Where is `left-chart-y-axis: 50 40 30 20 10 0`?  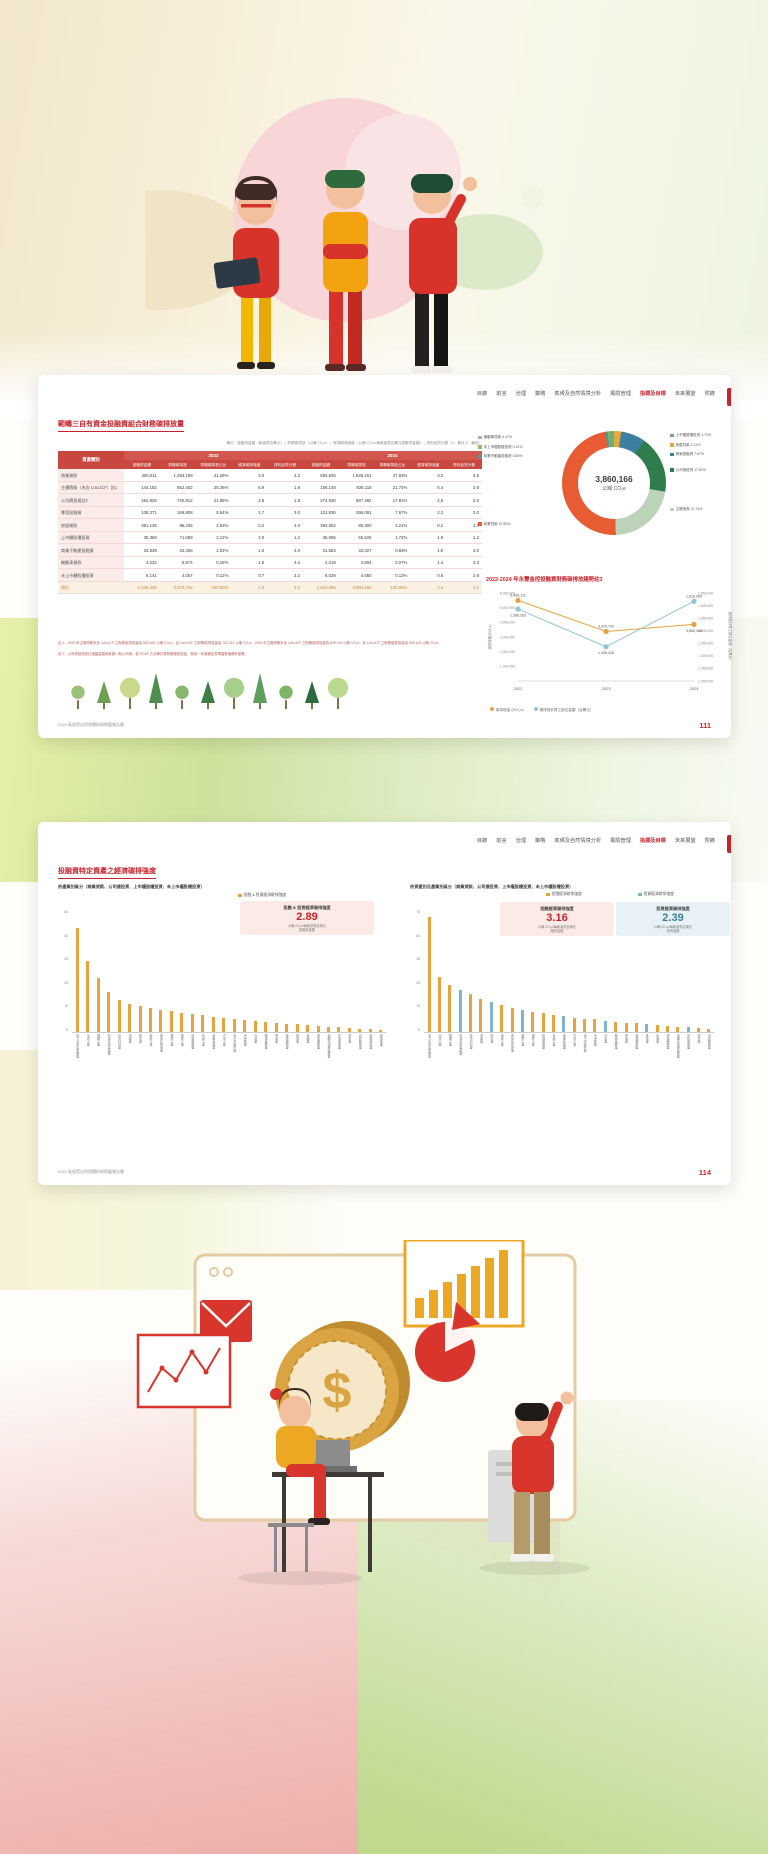
left-chart-y-axis: 50 40 30 20 10 0 is located at coordinates (60, 971).